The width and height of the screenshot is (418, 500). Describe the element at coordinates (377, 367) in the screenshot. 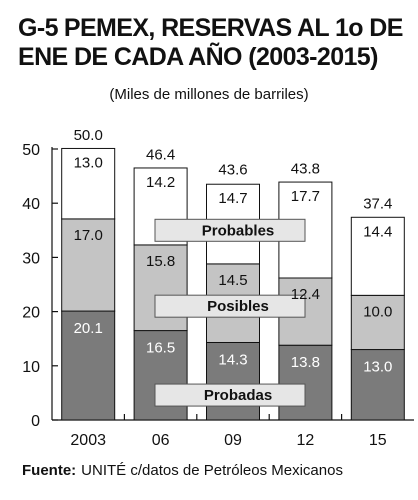

I see `data-label-probadas: 13.0` at that location.